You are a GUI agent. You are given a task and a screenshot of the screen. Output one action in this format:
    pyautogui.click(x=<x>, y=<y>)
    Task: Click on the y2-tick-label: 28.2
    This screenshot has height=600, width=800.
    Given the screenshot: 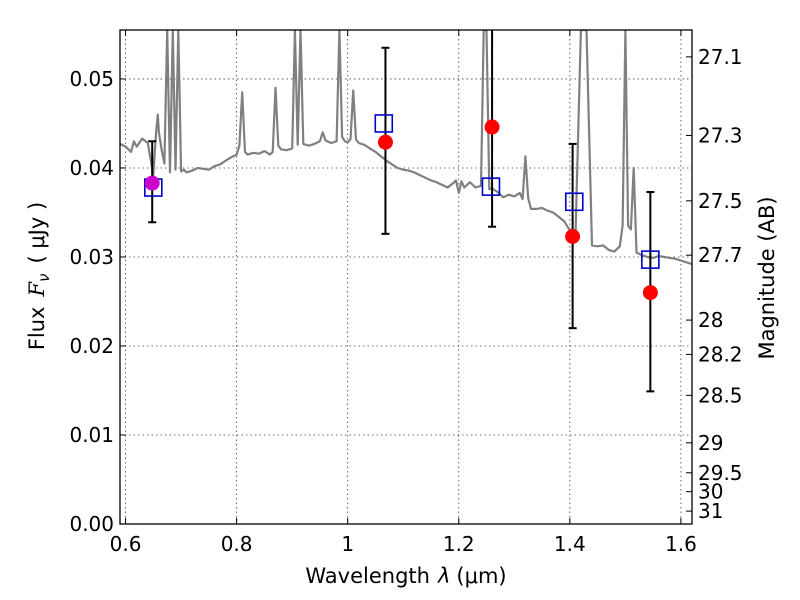 What is the action you would take?
    pyautogui.click(x=720, y=354)
    